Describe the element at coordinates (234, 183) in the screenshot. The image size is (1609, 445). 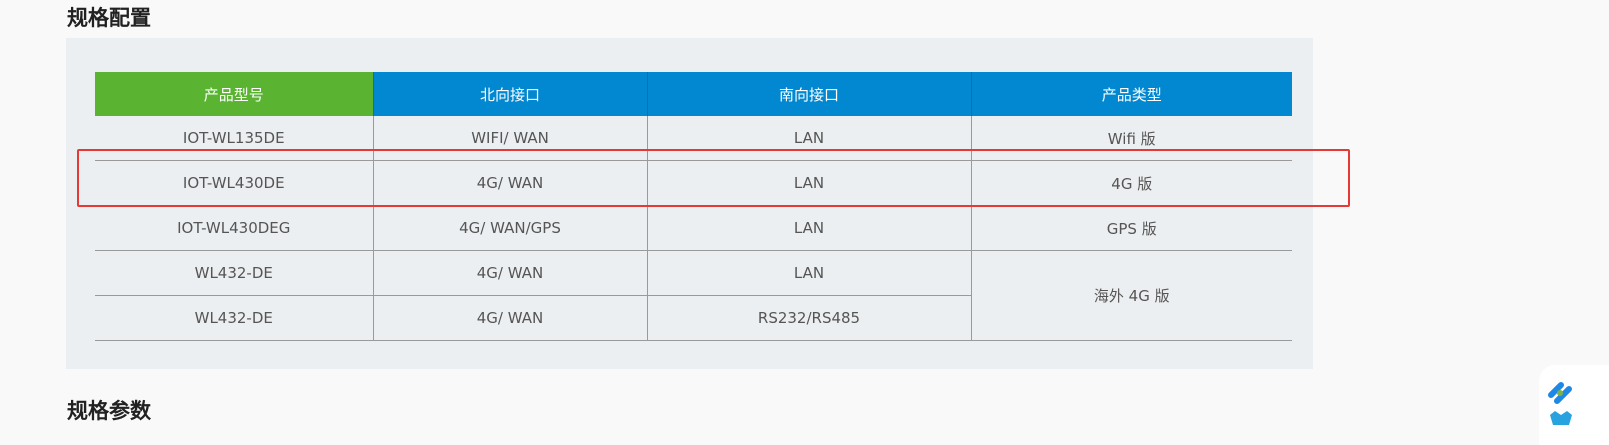
I see `cell-model: IOT-WL430DE` at that location.